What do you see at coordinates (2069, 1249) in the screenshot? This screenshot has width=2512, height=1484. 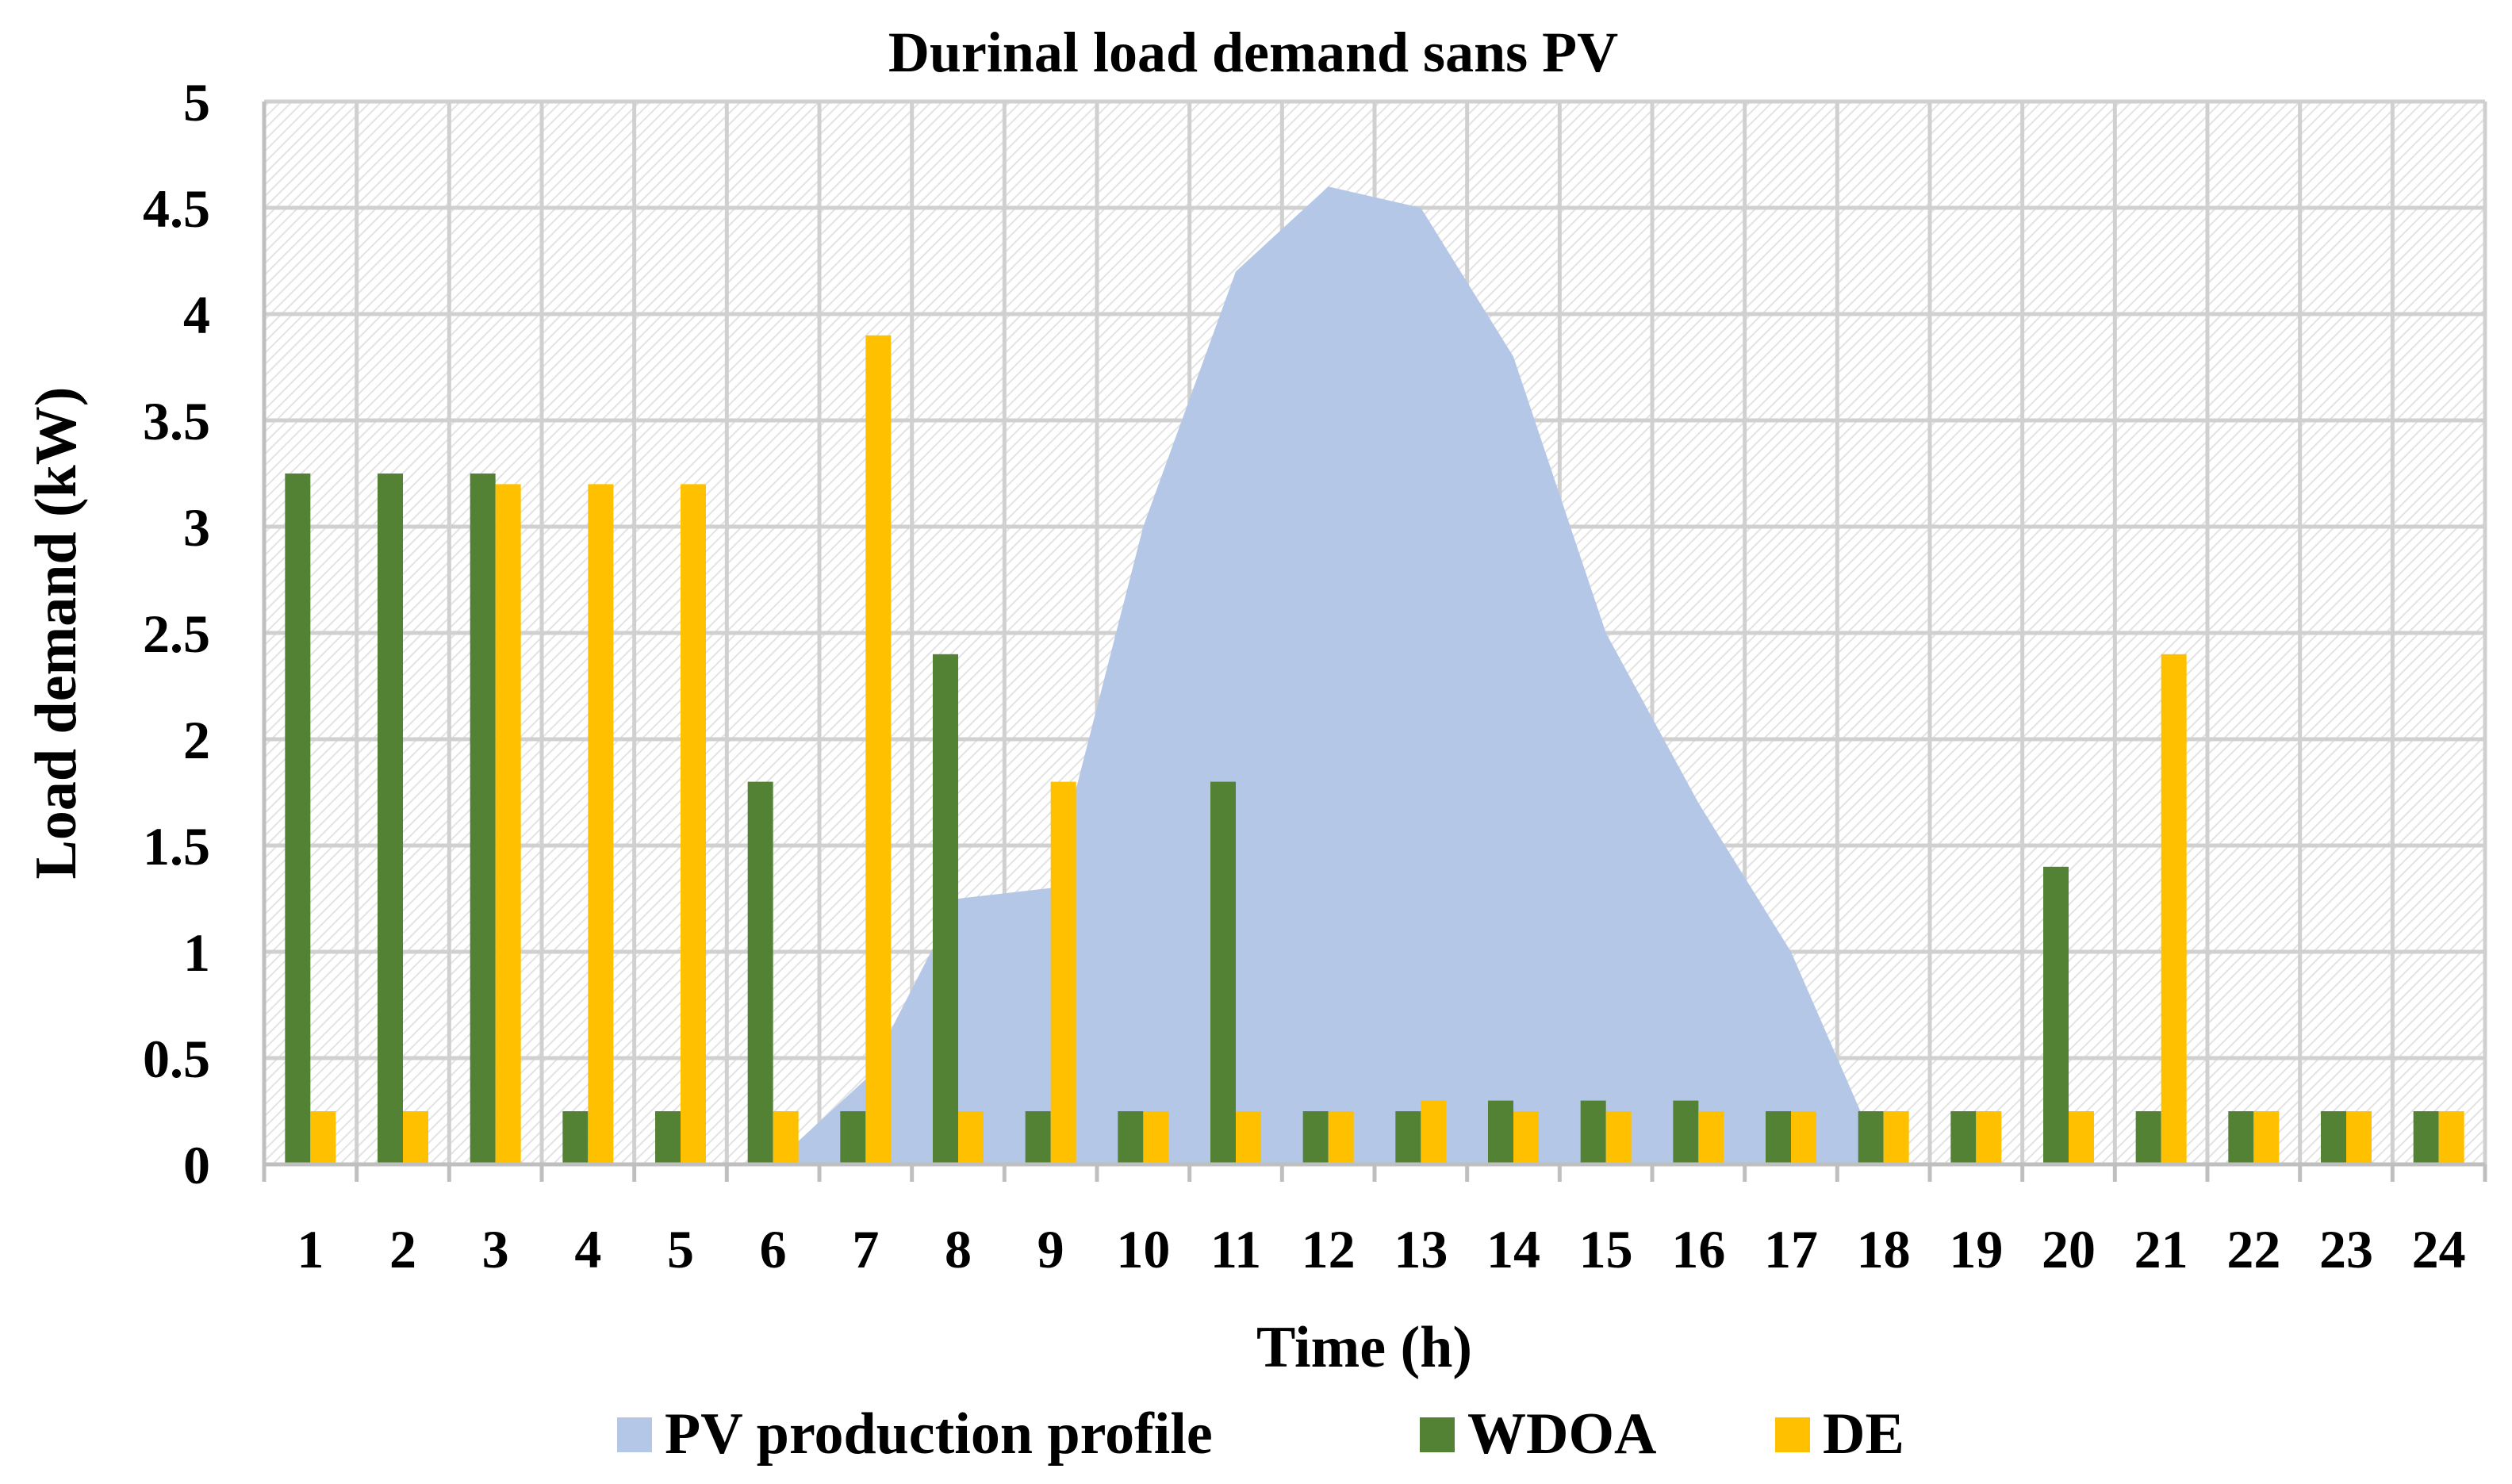 I see `x-tick-label: 20` at bounding box center [2069, 1249].